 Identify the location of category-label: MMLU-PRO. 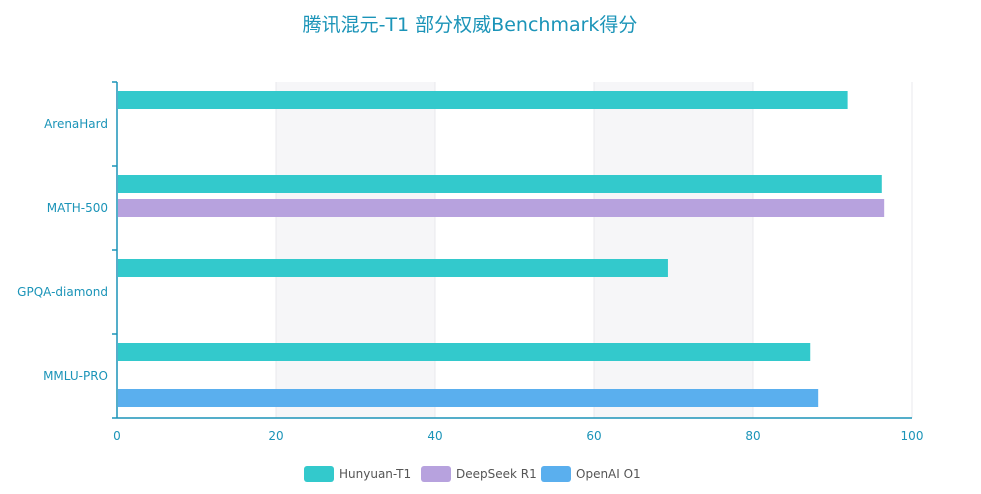
(75, 376).